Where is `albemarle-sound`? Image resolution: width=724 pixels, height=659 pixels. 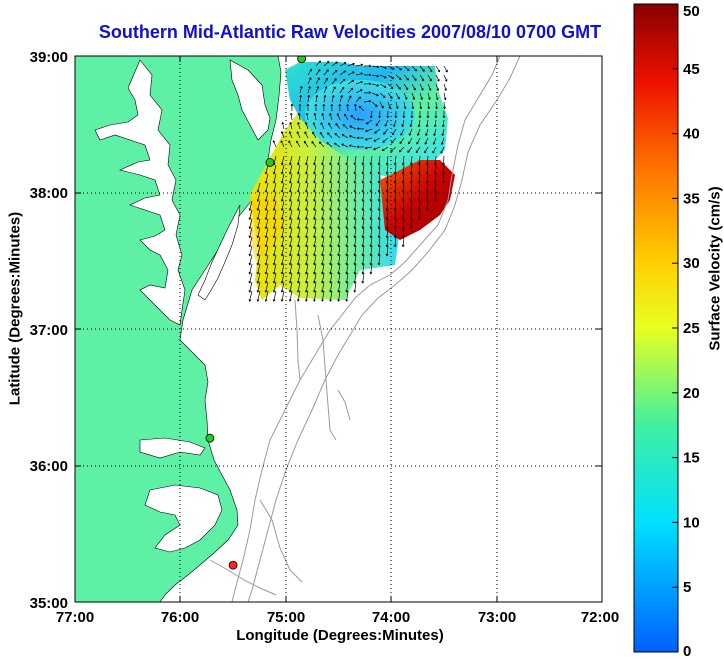
albemarle-sound is located at coordinates (172, 448).